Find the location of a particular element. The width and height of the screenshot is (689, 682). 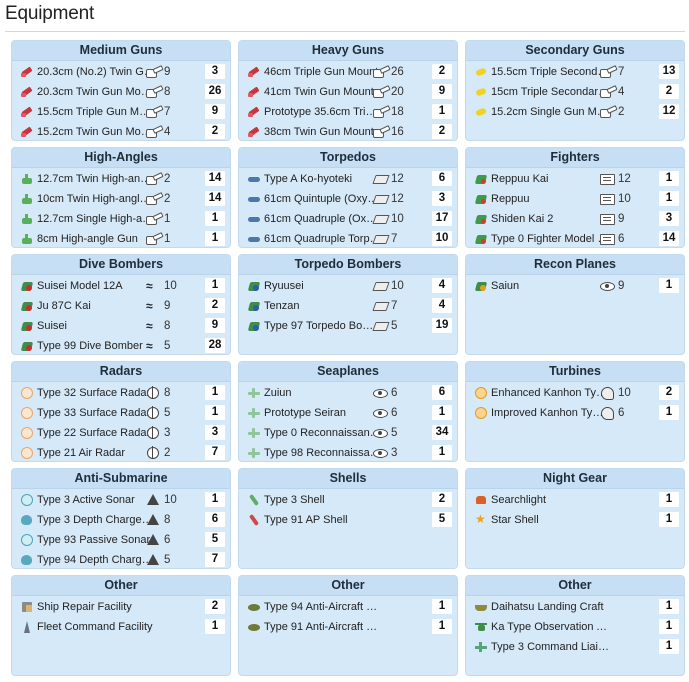

equipment-row: Type 3 Command Liaison Aircraft 1 is located at coordinates (575, 647).